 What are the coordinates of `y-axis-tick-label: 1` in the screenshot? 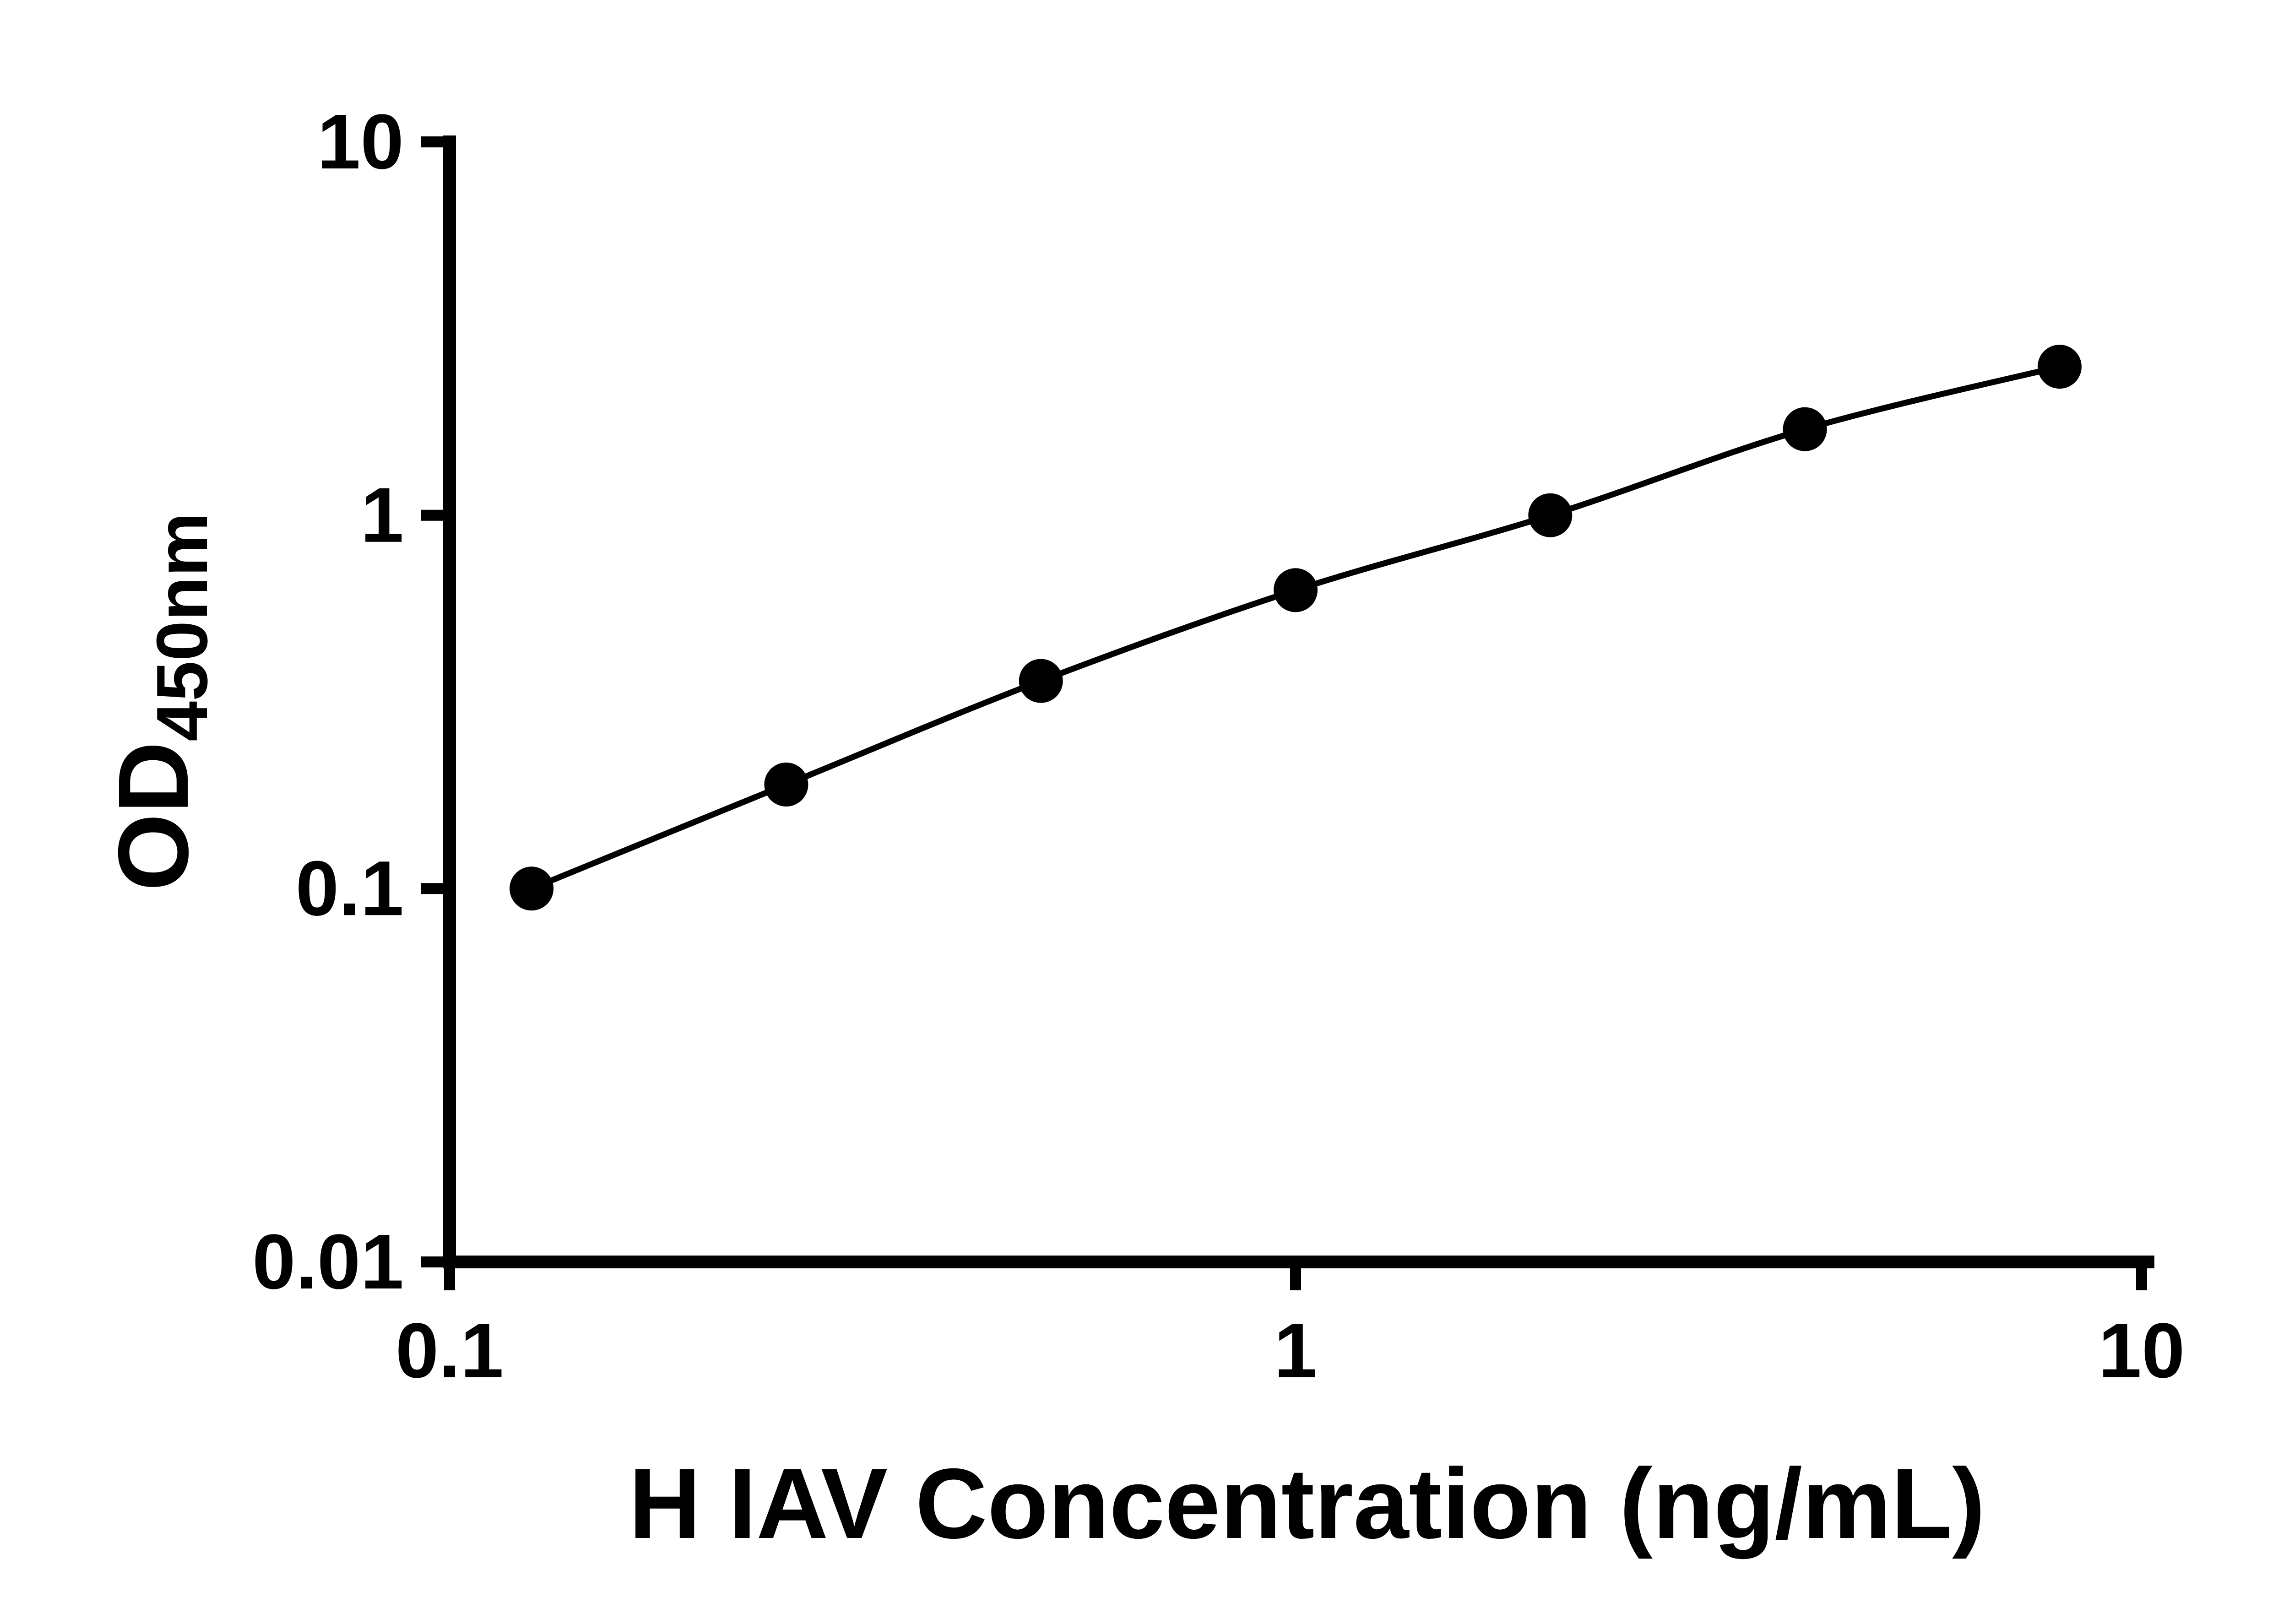 It's located at (382, 515).